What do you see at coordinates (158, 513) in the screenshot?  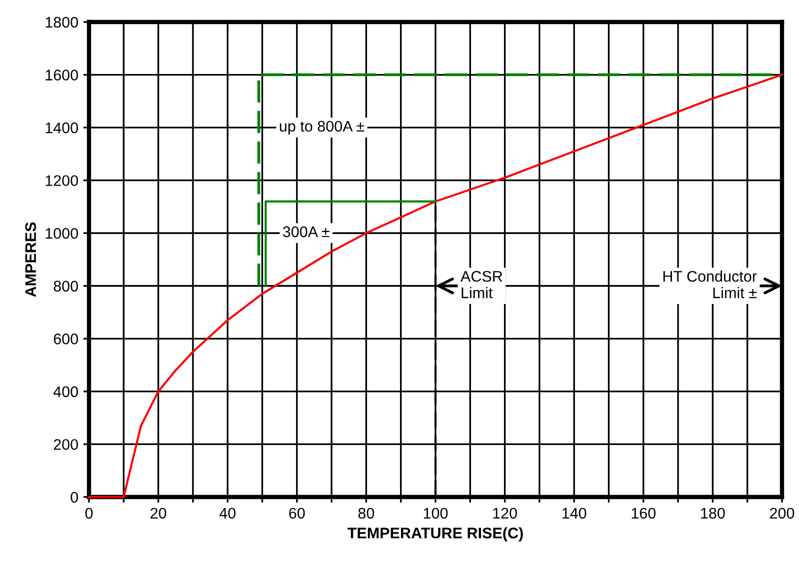 I see `x-tick-label: 20` at bounding box center [158, 513].